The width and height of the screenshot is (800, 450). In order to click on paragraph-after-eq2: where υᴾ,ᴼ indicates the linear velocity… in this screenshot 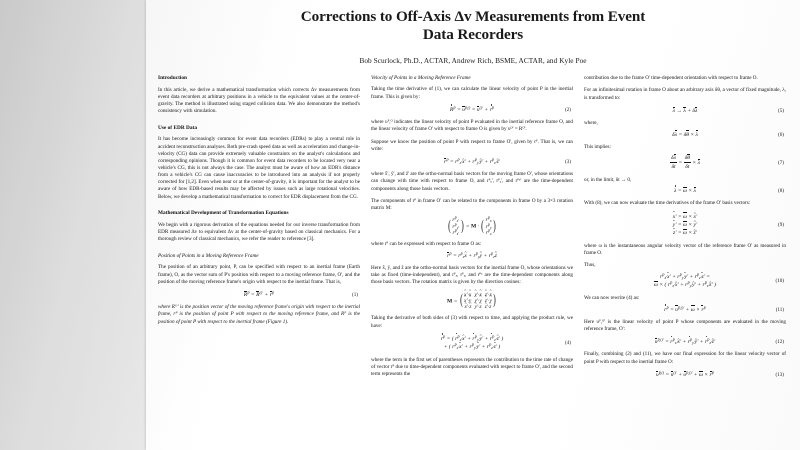, I will do `click(472, 126)`.